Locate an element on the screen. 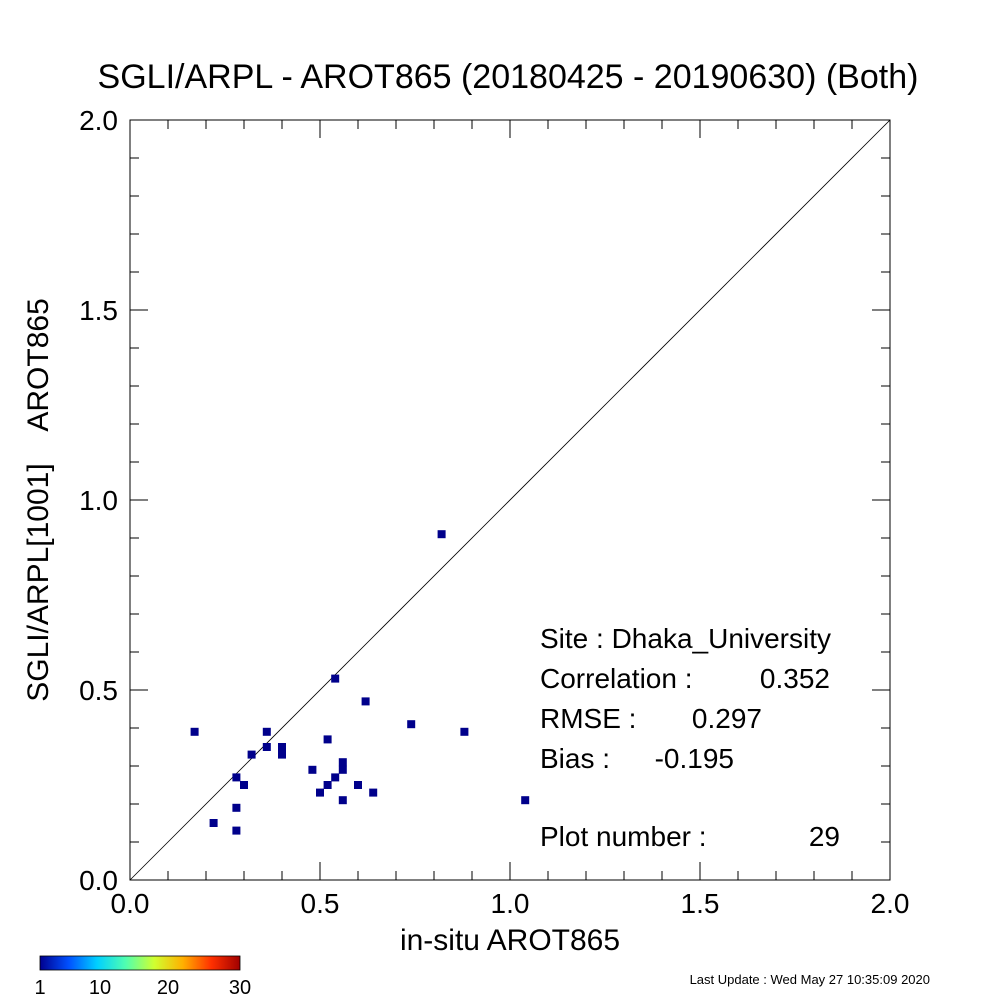 The width and height of the screenshot is (1000, 1005). rmse-value: 0.297 is located at coordinates (727, 718).